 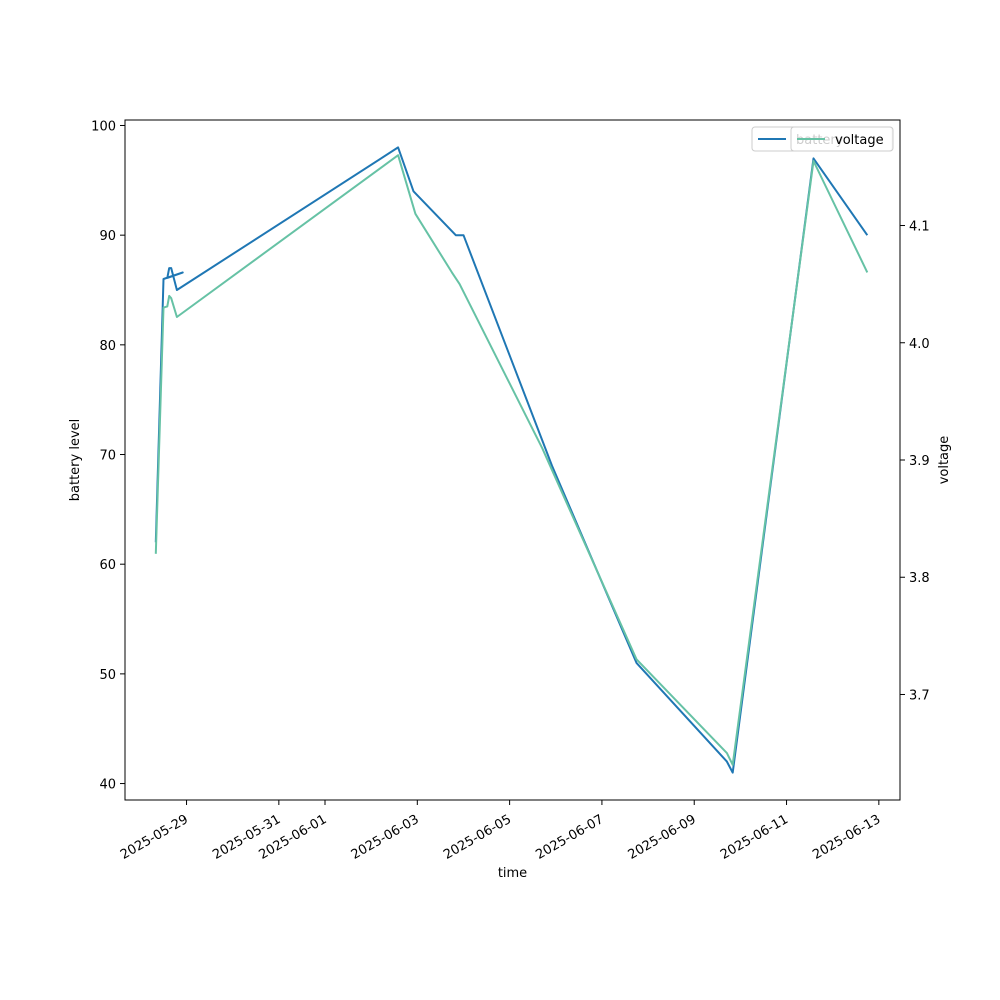 What do you see at coordinates (919, 461) in the screenshot?
I see `right-y-tick-label: 3.9` at bounding box center [919, 461].